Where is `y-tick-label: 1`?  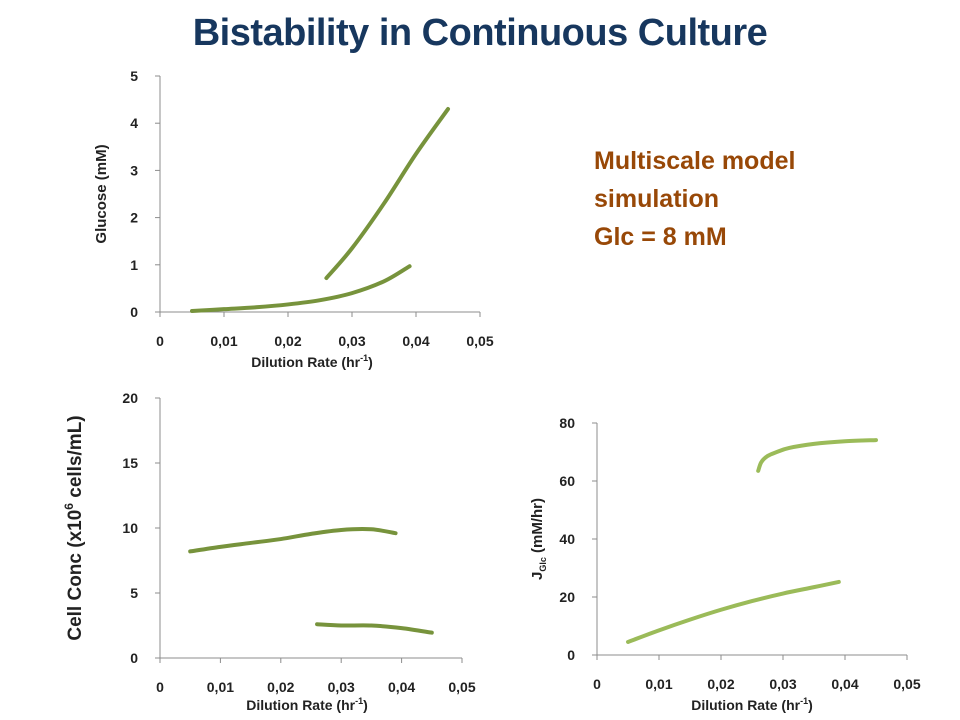
y-tick-label: 1 is located at coordinates (134, 265).